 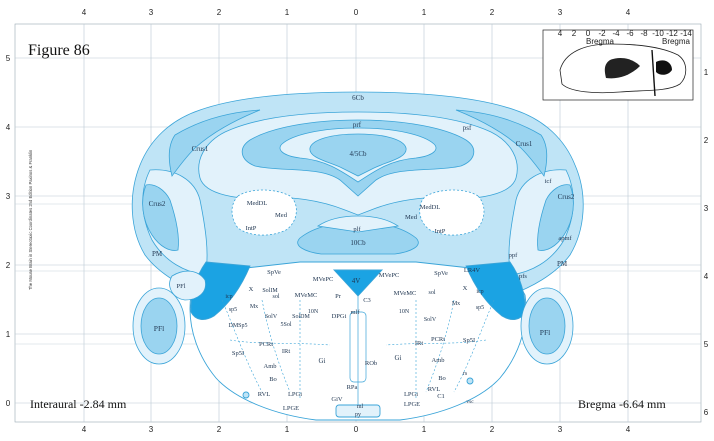 What do you see at coordinates (295, 394) in the screenshot?
I see `label-lpgi-l: LPGi` at bounding box center [295, 394].